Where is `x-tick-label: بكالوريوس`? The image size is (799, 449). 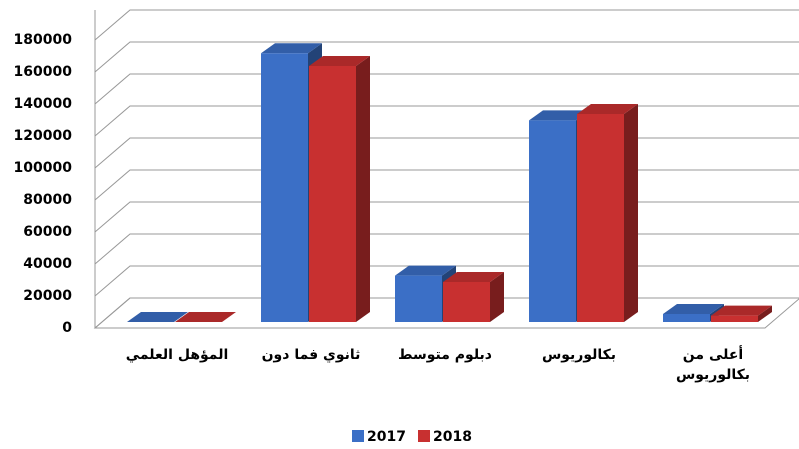
x-tick-label: بكالوريوس is located at coordinates (579, 355).